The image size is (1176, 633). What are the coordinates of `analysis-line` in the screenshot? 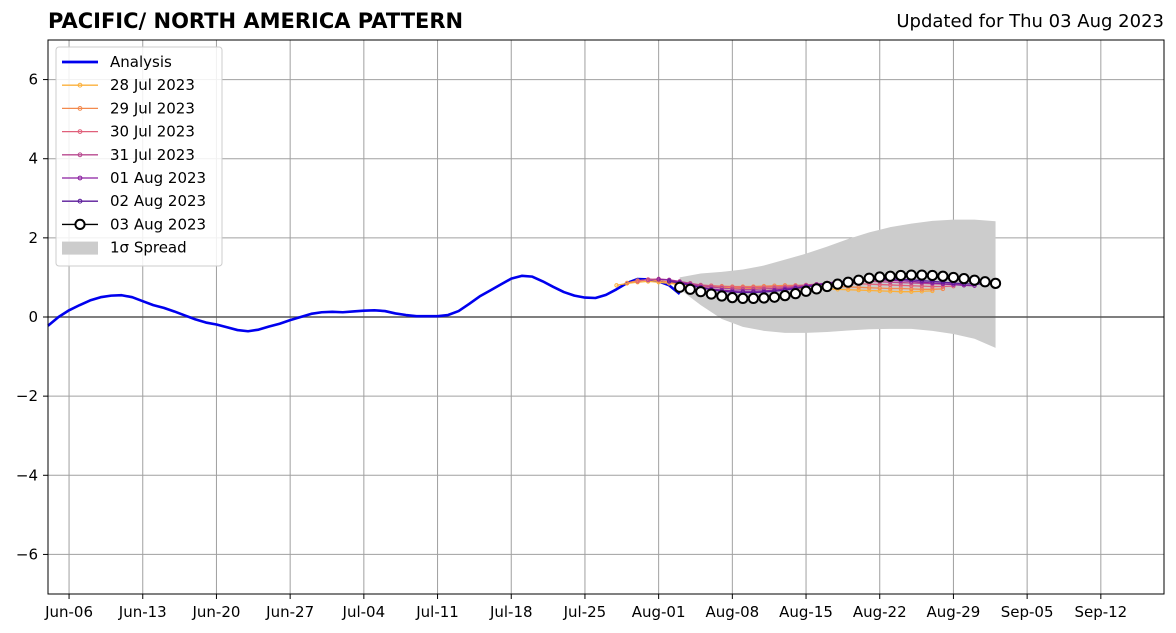 It's located at (364, 303).